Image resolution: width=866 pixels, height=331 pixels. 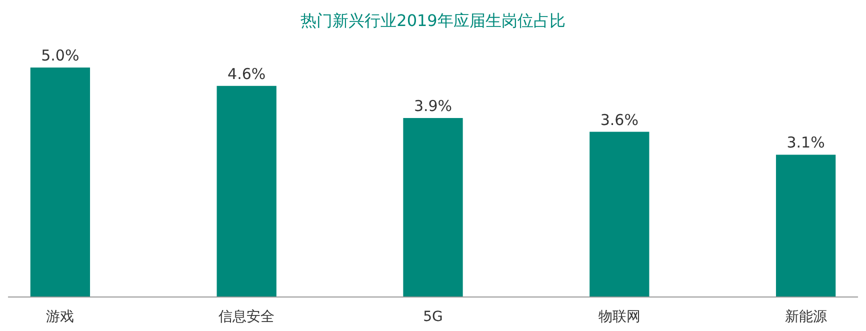 What do you see at coordinates (805, 317) in the screenshot?
I see `x-tick-label: 新能源` at bounding box center [805, 317].